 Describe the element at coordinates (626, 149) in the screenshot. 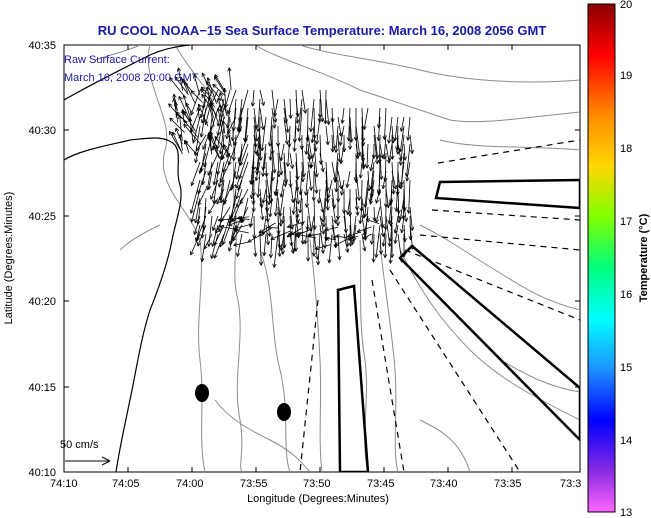

I see `colorbar-tick-label: 18` at that location.